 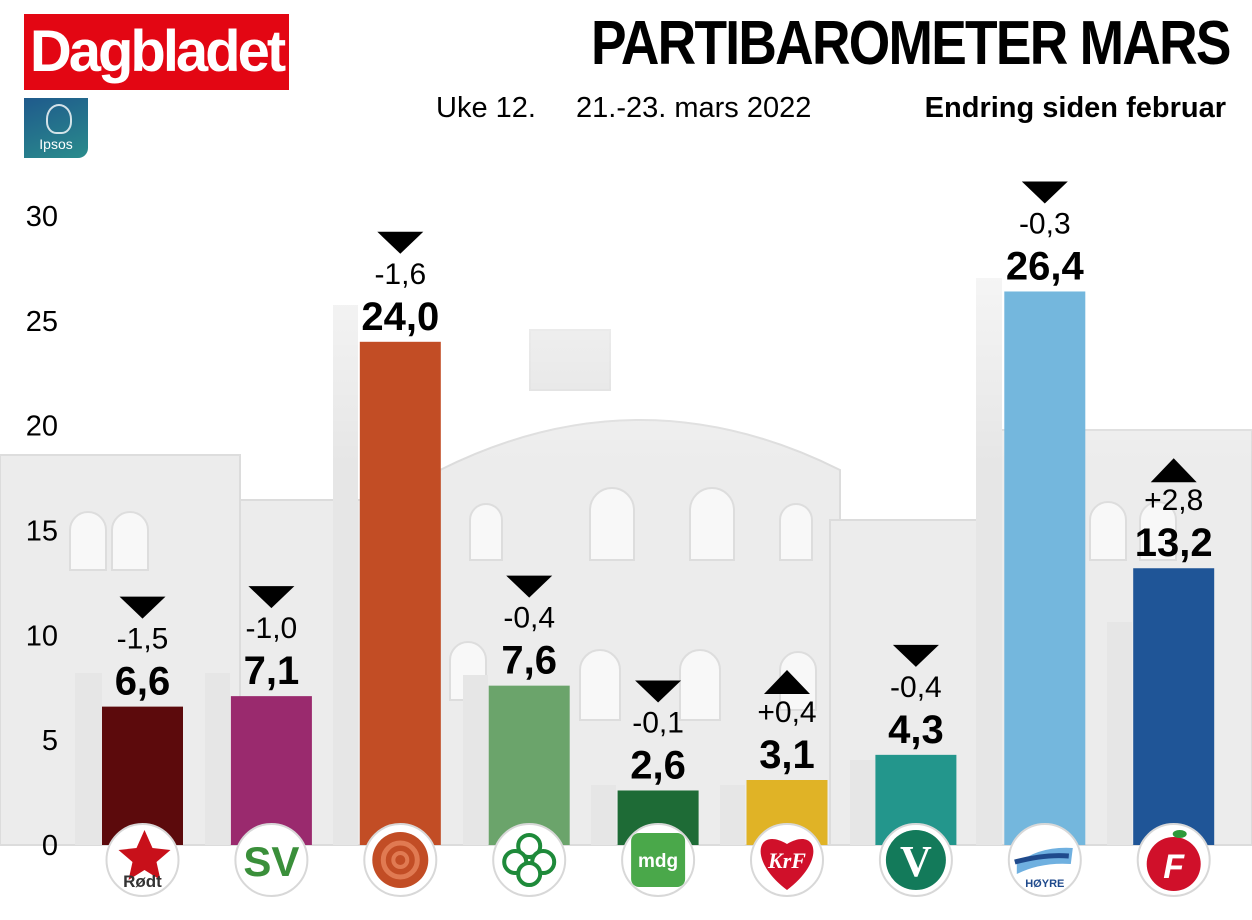 I want to click on value-label: 13,2, so click(x=1174, y=543).